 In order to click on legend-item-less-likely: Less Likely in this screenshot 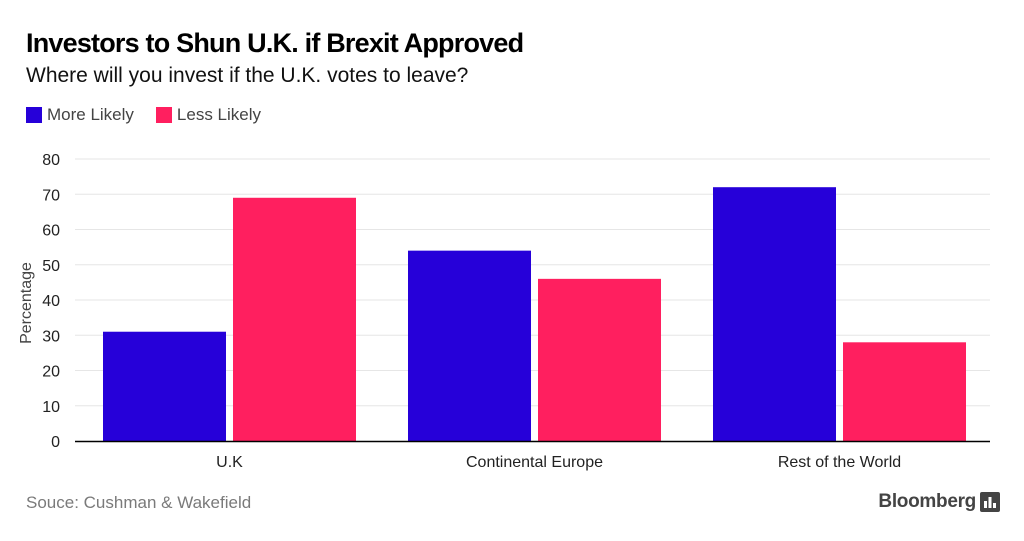, I will do `click(208, 115)`.